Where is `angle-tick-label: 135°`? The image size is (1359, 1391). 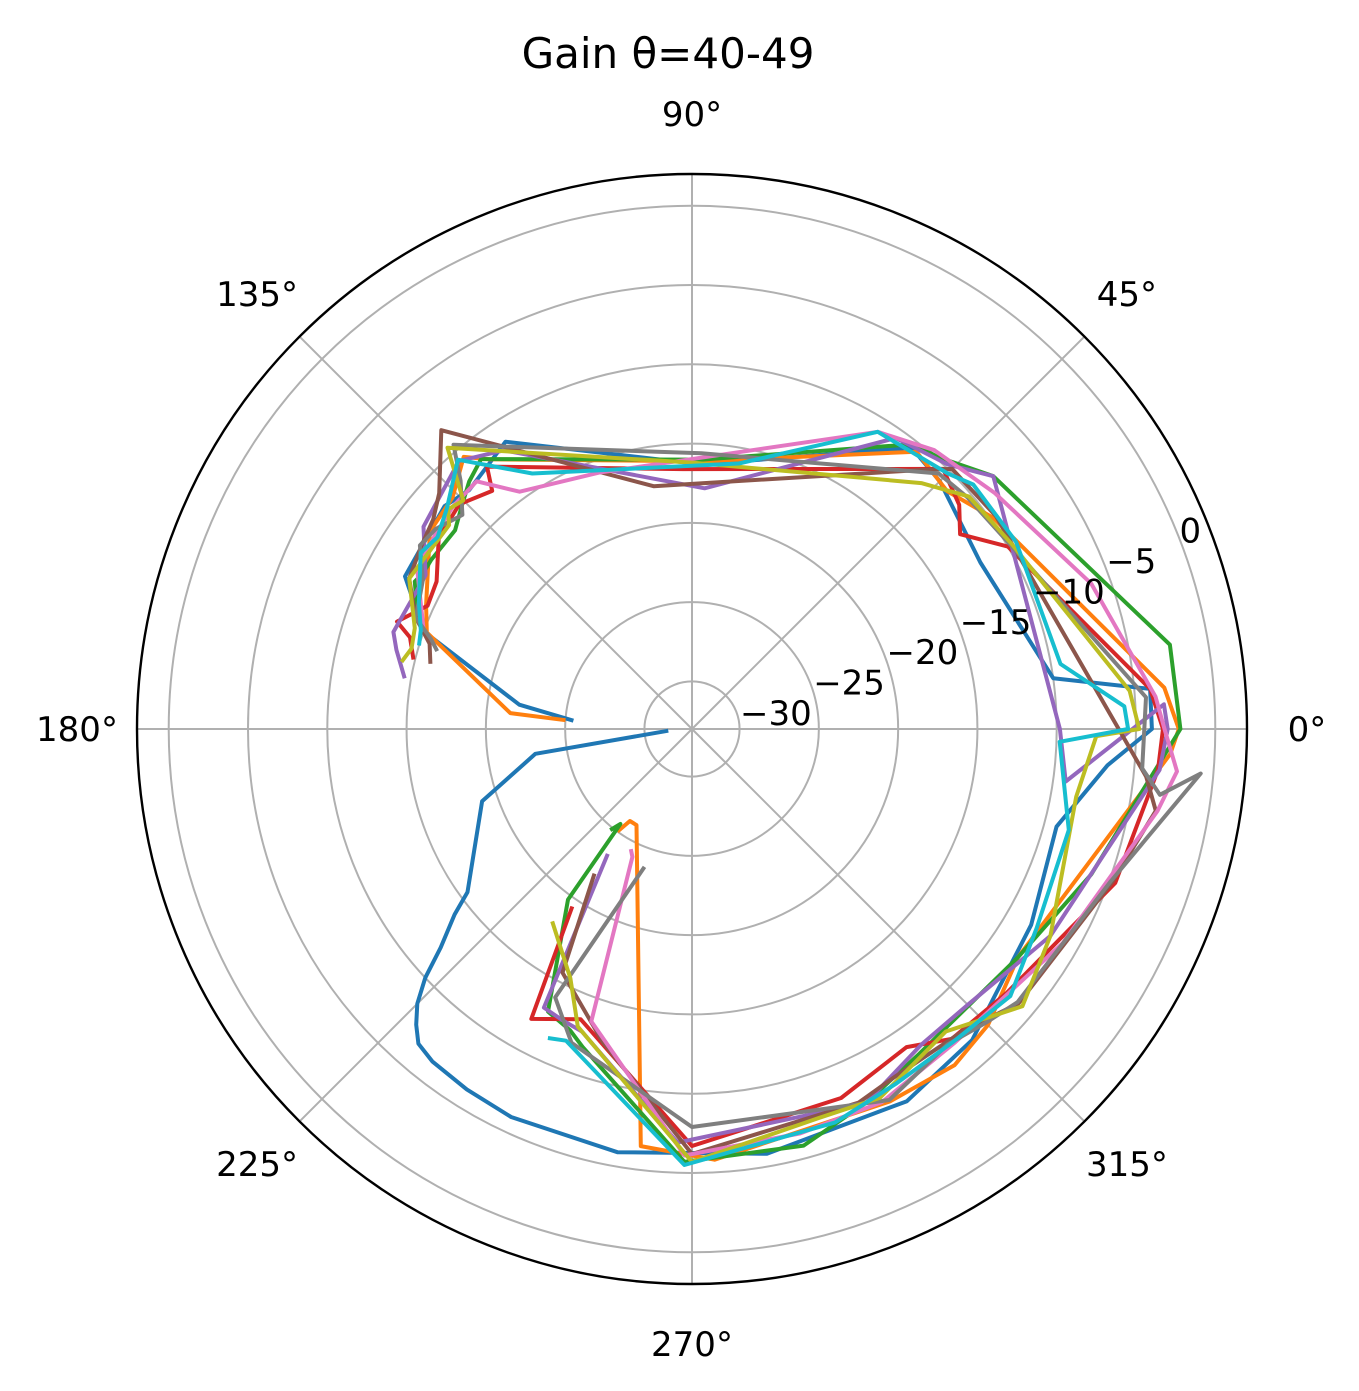 angle-tick-label: 135° is located at coordinates (257, 295).